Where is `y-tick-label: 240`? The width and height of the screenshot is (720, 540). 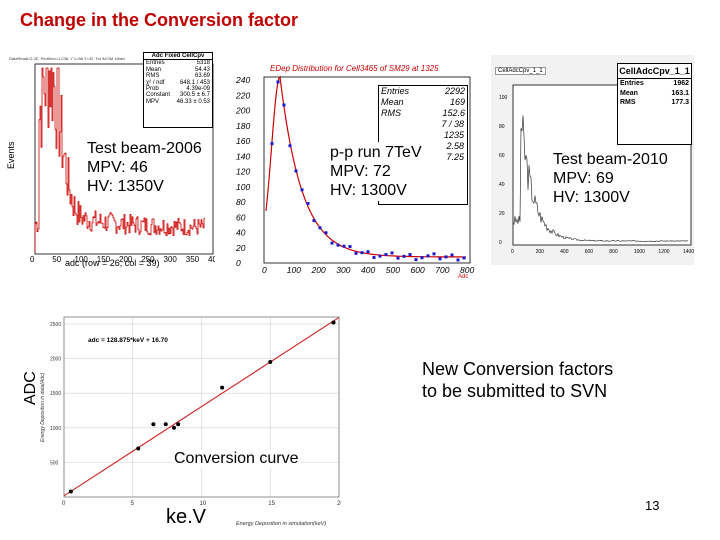
y-tick-label: 240 is located at coordinates (242, 80).